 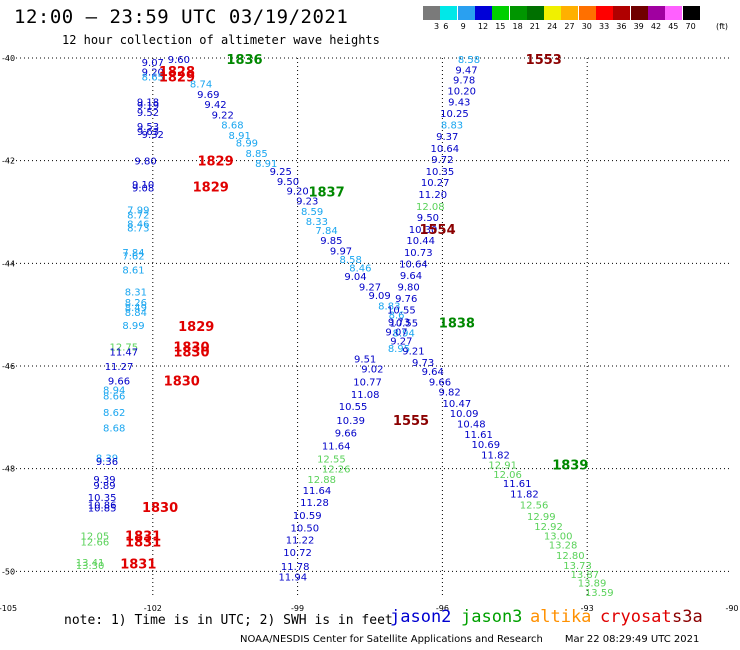 I want to click on wave-height-label: 11.20, so click(x=432, y=195).